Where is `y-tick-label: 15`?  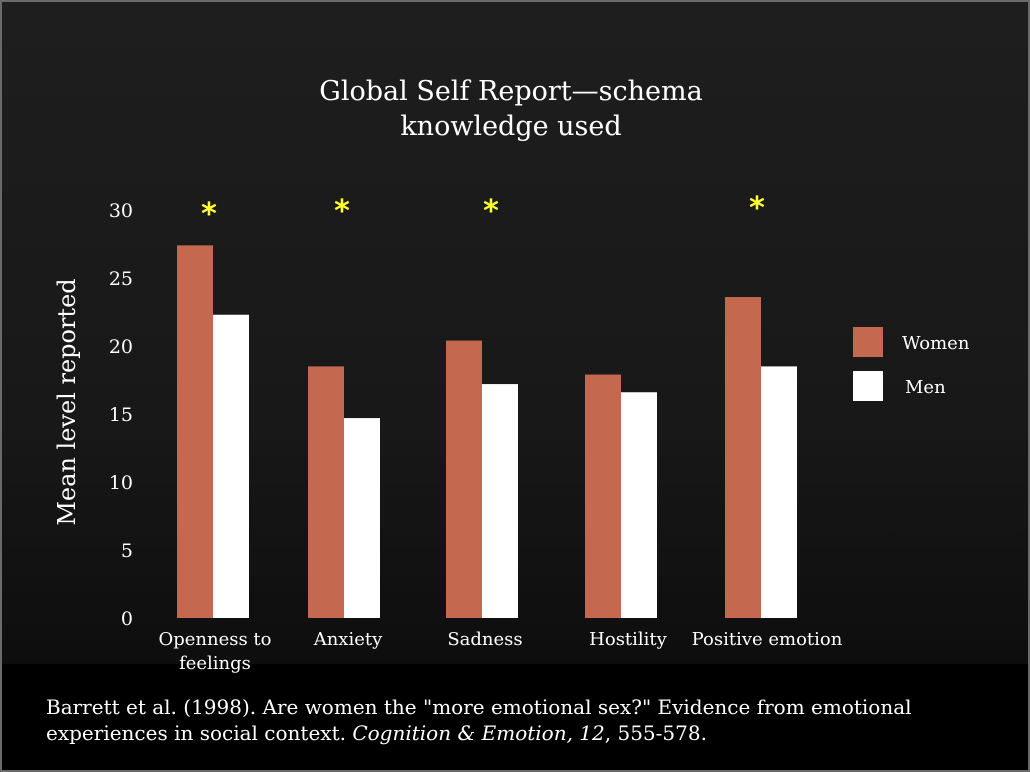 y-tick-label: 15 is located at coordinates (121, 415).